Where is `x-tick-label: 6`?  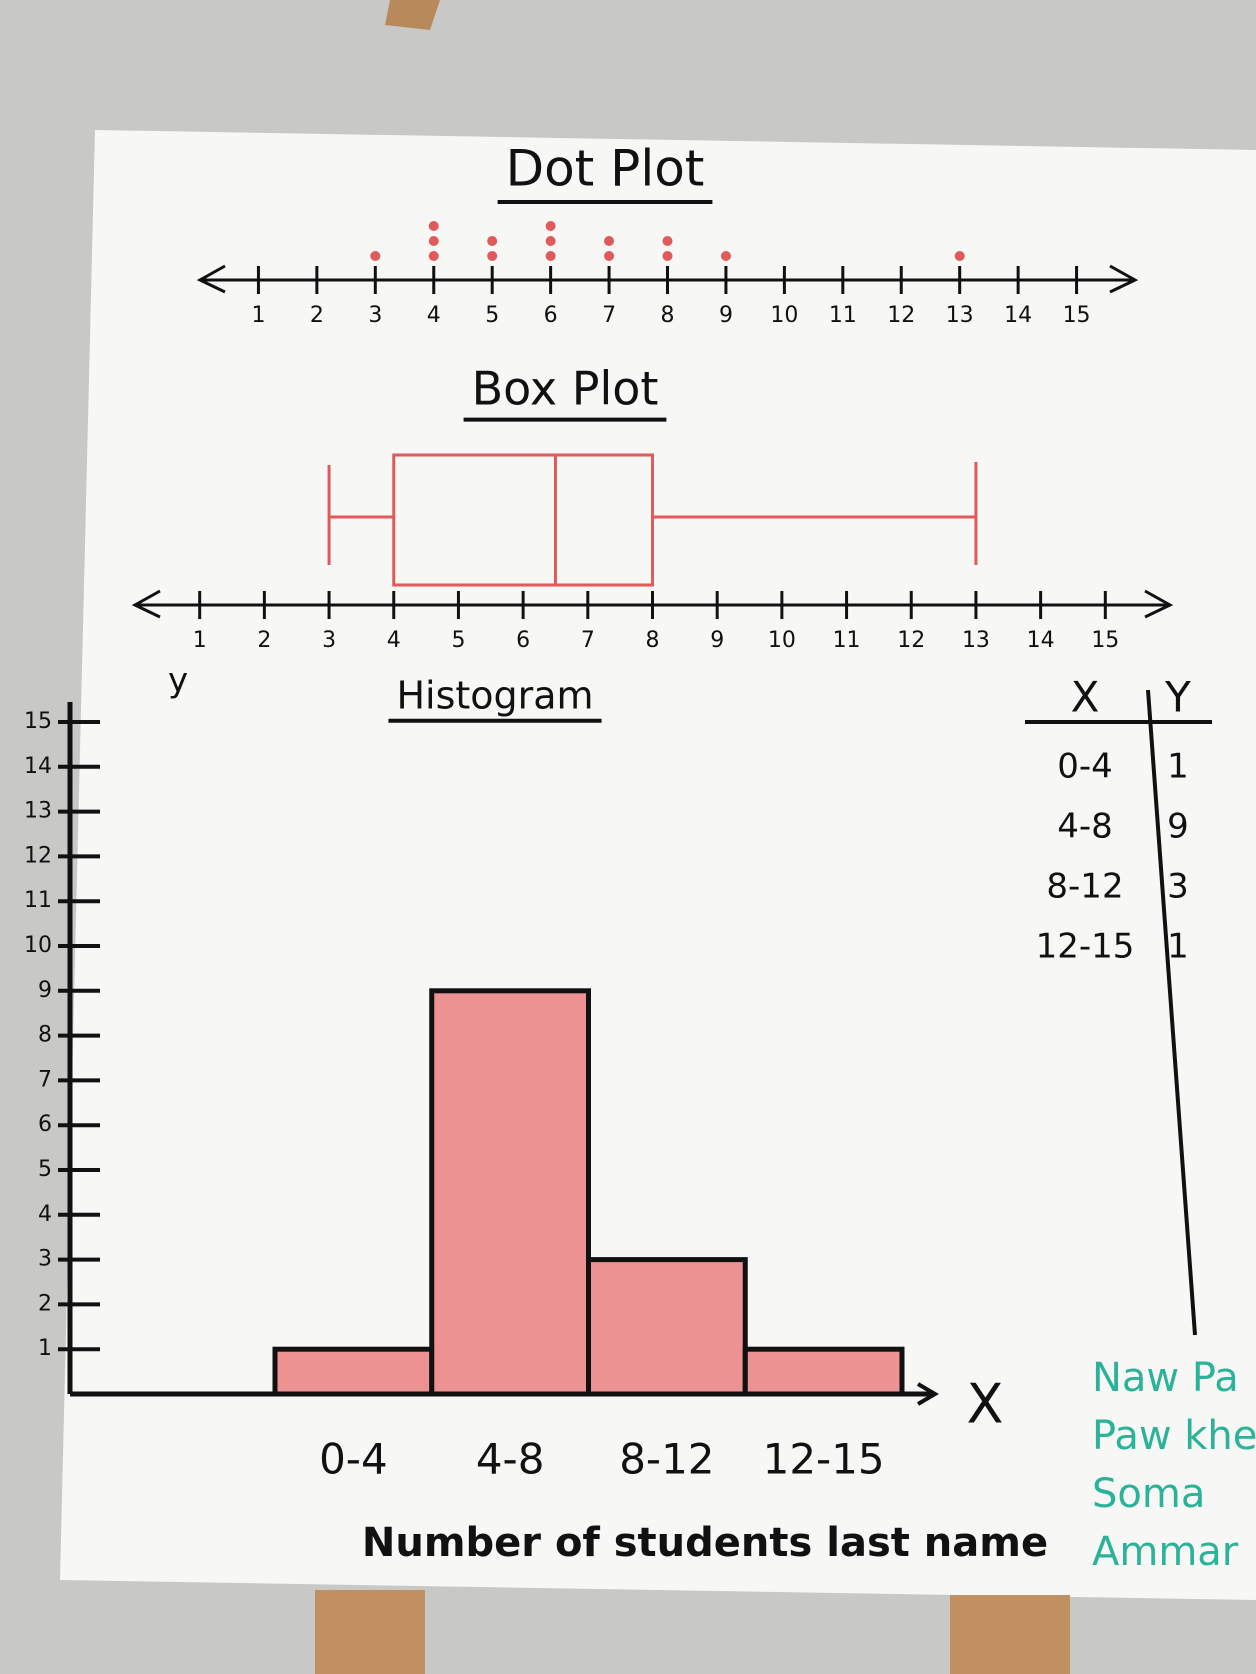
x-tick-label: 6 is located at coordinates (523, 640).